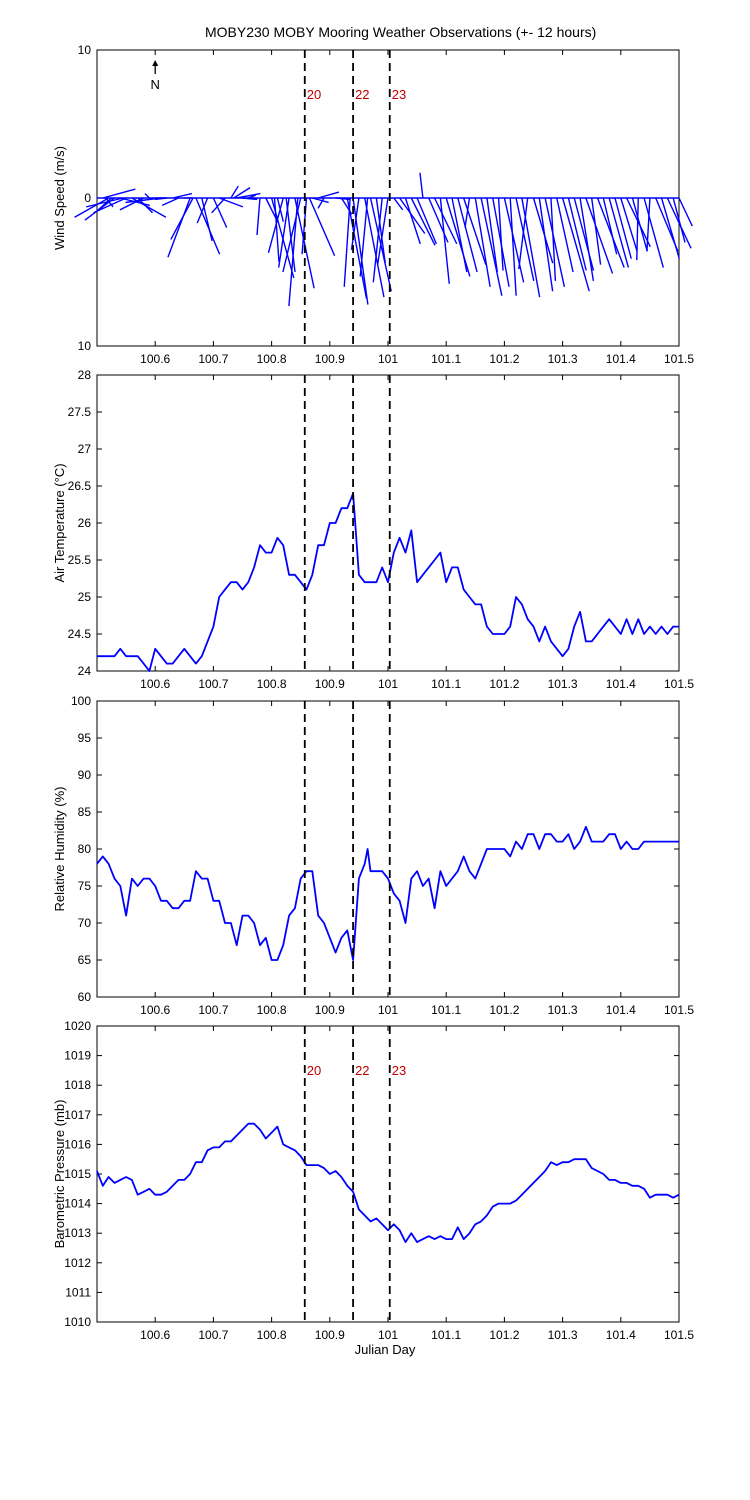 This screenshot has width=750, height=1500. Describe the element at coordinates (621, 684) in the screenshot. I see `x-tick-label: 101.4` at that location.